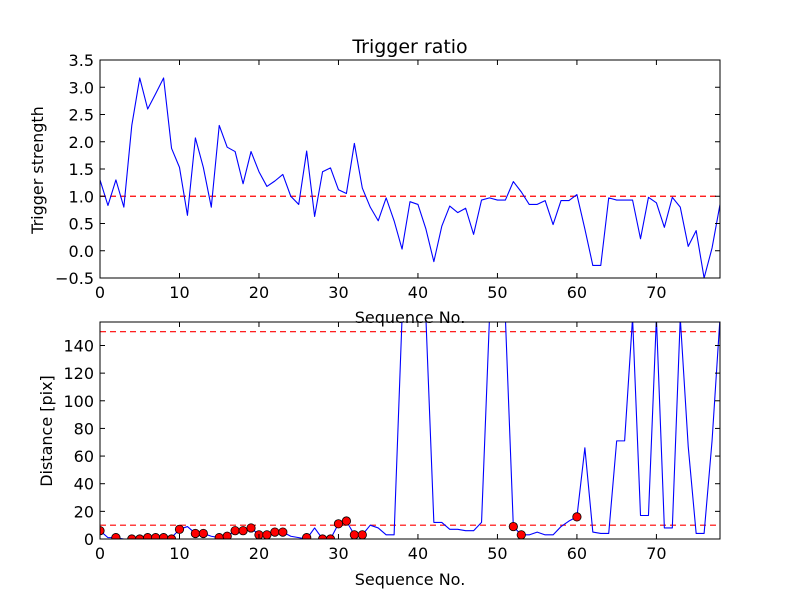 This screenshot has width=800, height=600. What do you see at coordinates (78, 401) in the screenshot?
I see `bottom-y-tick-label: 100` at bounding box center [78, 401].